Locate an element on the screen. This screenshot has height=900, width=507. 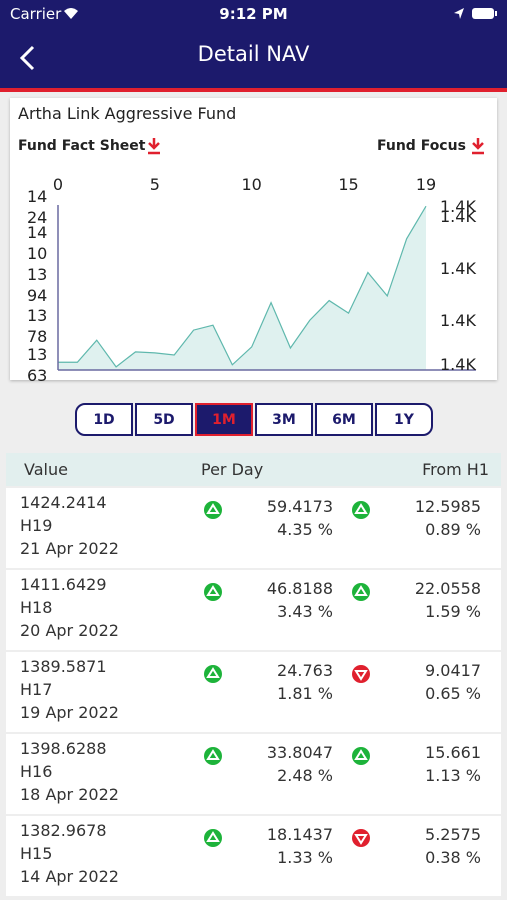
status-bar: Carrier 9:12 PM is located at coordinates (253, 15).